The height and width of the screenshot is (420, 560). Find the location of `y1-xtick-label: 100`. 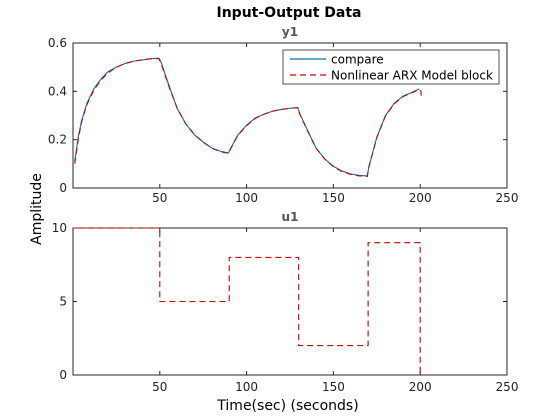

y1-xtick-label: 100 is located at coordinates (246, 198).